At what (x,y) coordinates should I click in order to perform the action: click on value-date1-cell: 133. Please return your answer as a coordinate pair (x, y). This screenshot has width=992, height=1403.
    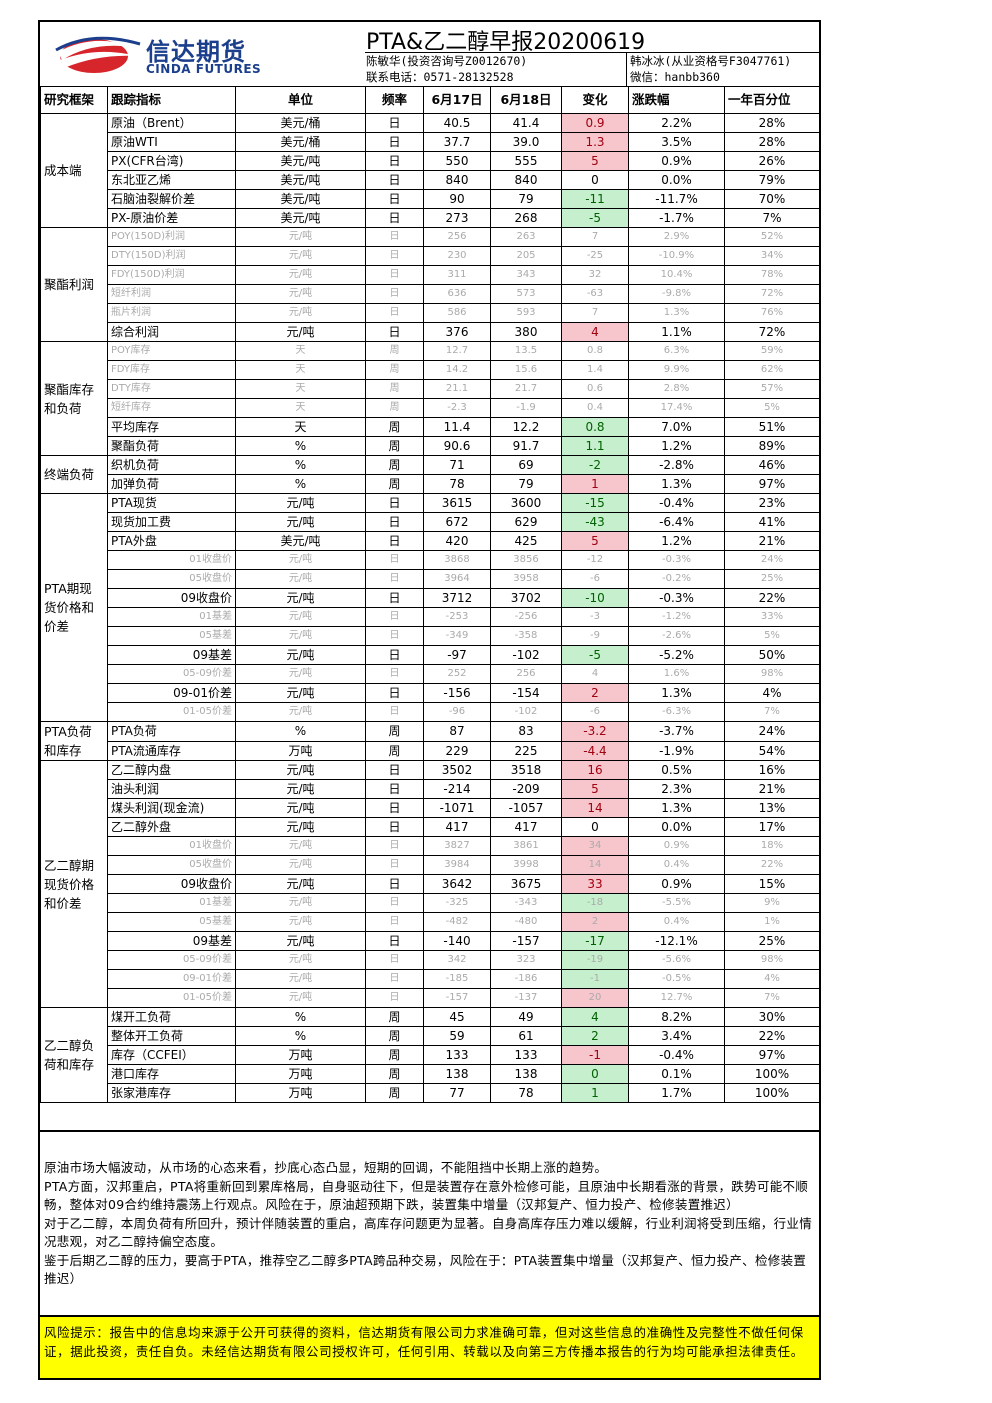
    Looking at the image, I should click on (457, 1055).